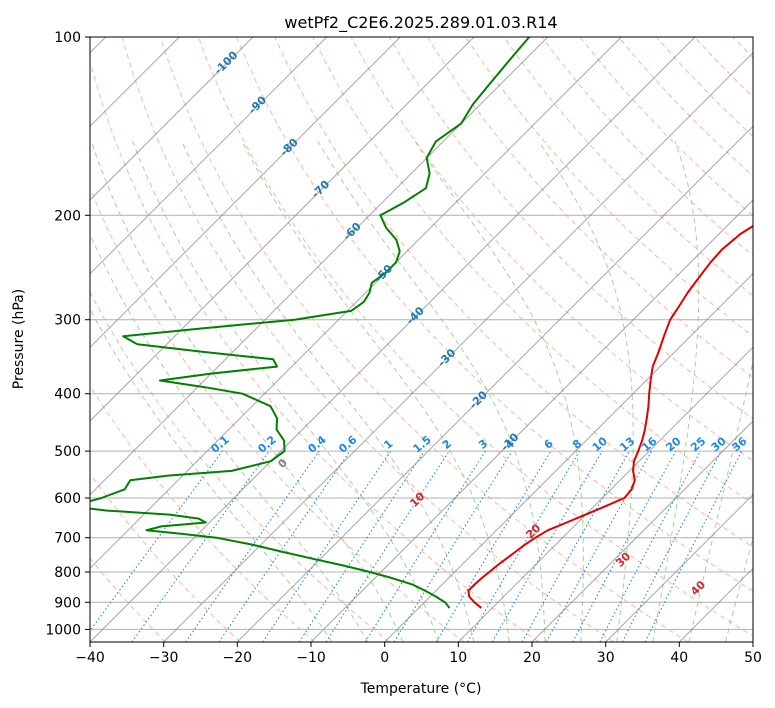  I want to click on y-axis: 100 200 300 400 500 600 700 800 900 1000, so click(67, 334).